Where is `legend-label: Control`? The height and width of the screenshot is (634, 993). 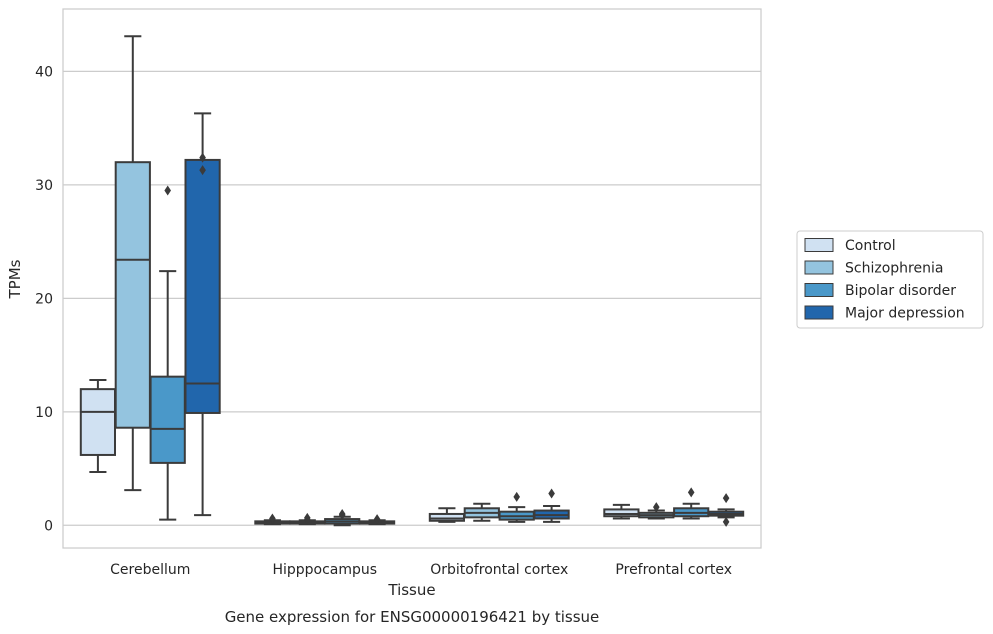
legend-label: Control is located at coordinates (870, 246).